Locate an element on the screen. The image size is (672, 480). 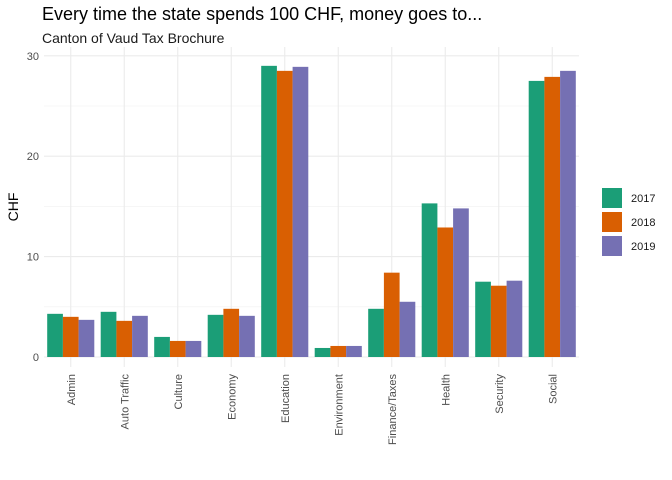
x-tick-label: Economy is located at coordinates (232, 397).